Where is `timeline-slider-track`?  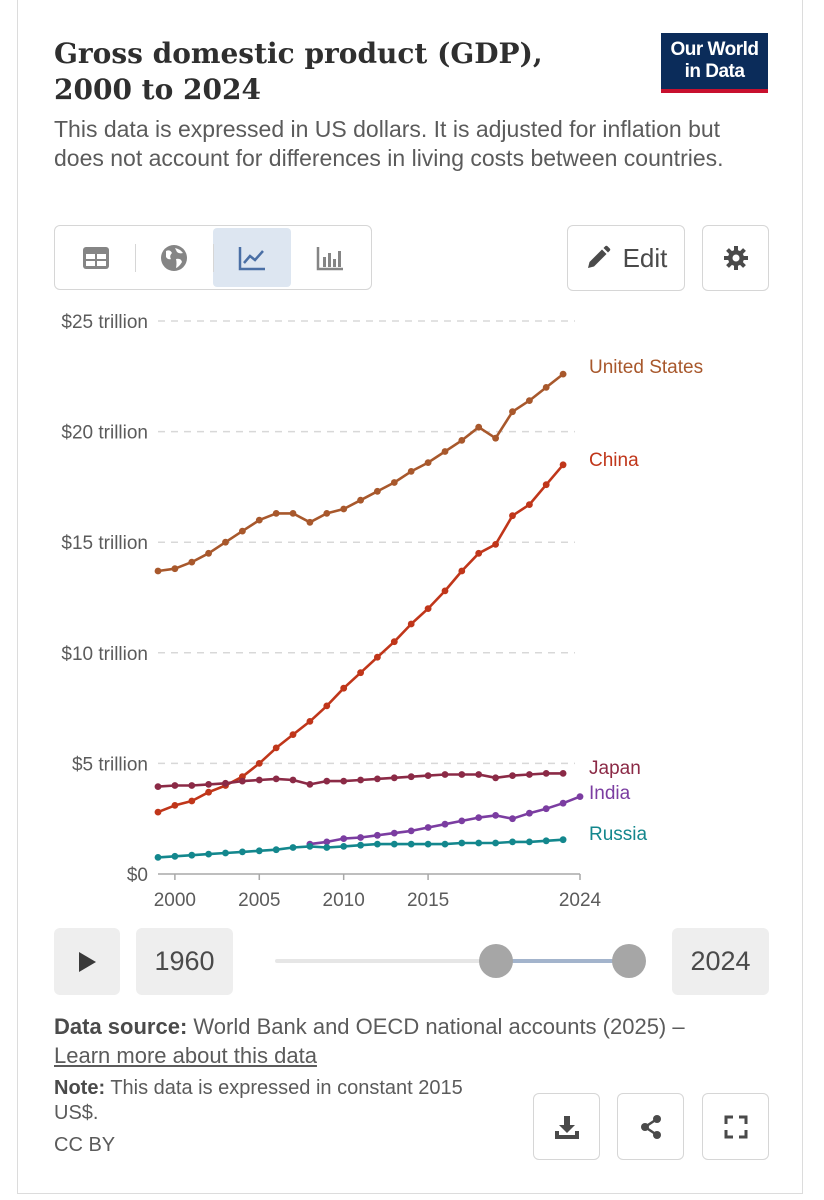
timeline-slider-track is located at coordinates (451, 961).